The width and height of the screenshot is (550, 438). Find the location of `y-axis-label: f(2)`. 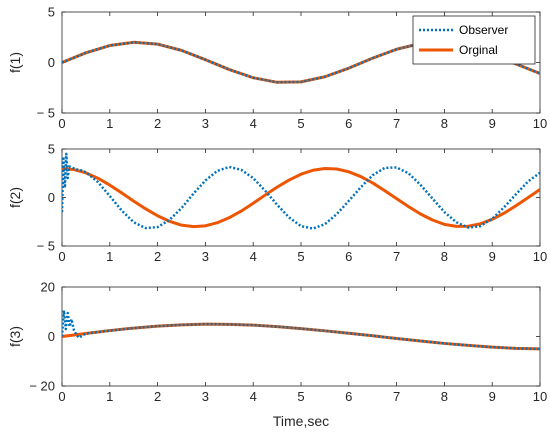

y-axis-label: f(2) is located at coordinates (15, 197).